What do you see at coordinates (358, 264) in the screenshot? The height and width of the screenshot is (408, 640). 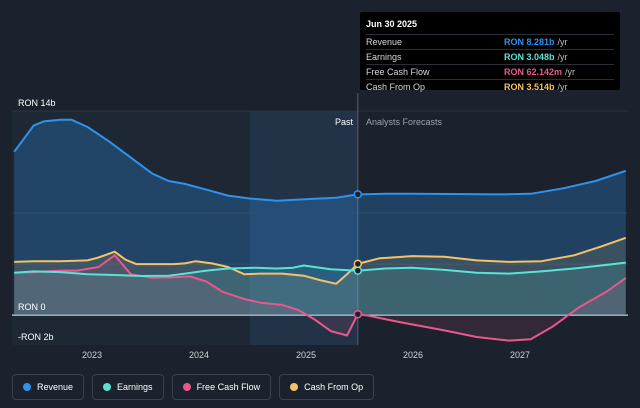 I see `marker-cash-from-op` at bounding box center [358, 264].